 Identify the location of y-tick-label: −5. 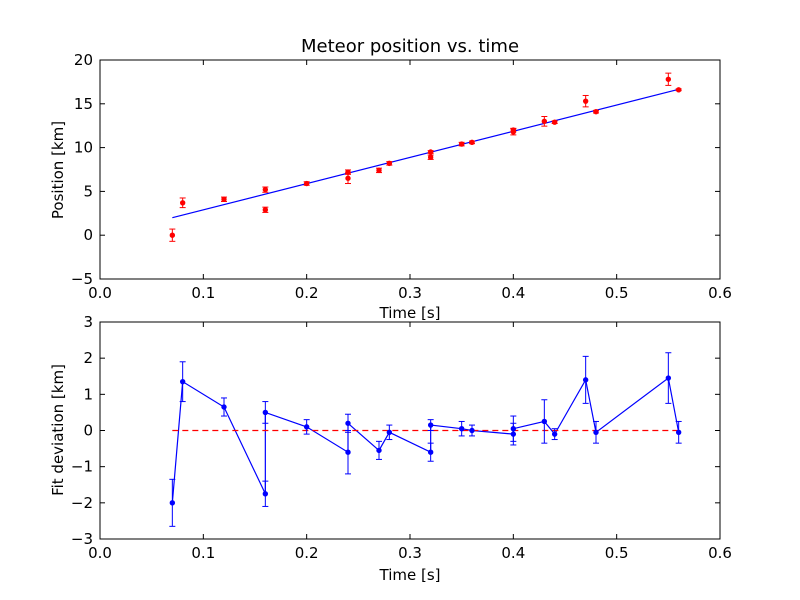
(82, 279).